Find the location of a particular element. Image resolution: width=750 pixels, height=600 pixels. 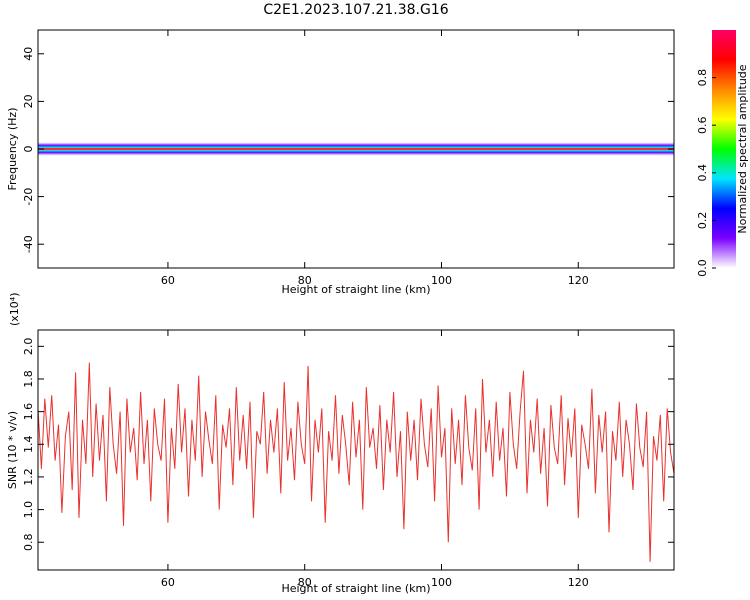

spectrogram-y-axis-label: Frequency (Hz) is located at coordinates (12, 149).